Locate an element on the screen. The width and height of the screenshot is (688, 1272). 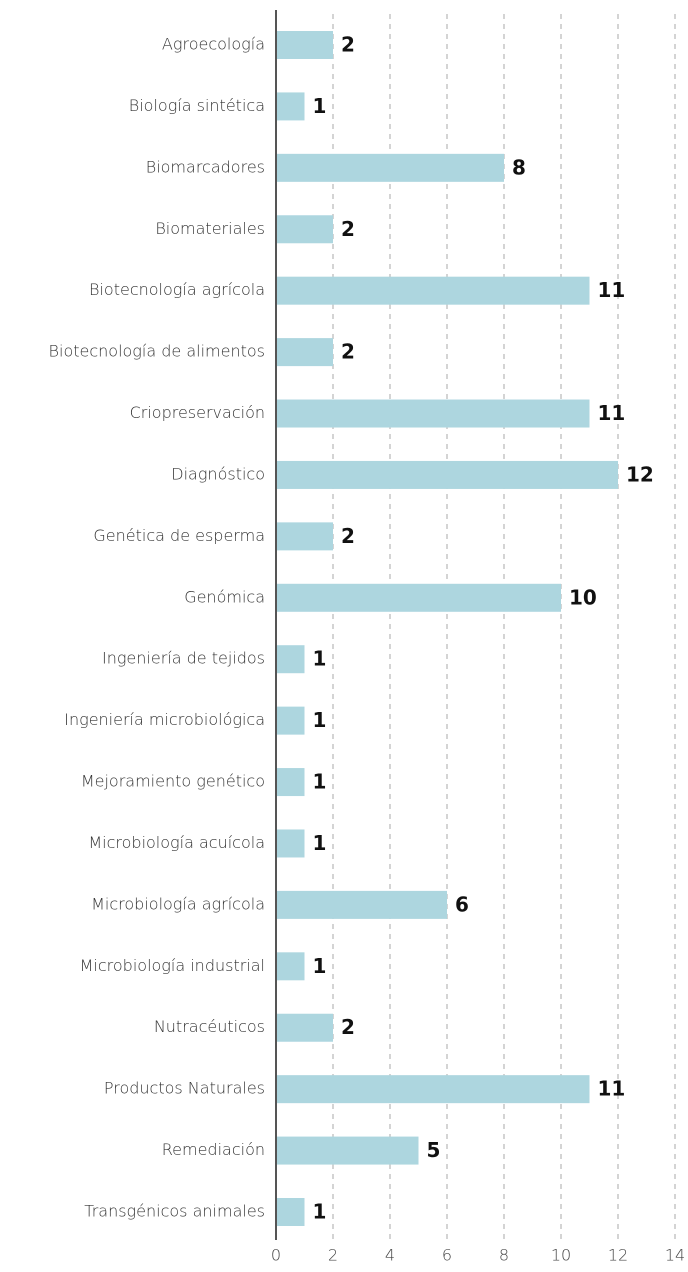
y-tick-label: Biotecnología agrícola is located at coordinates (177, 289).